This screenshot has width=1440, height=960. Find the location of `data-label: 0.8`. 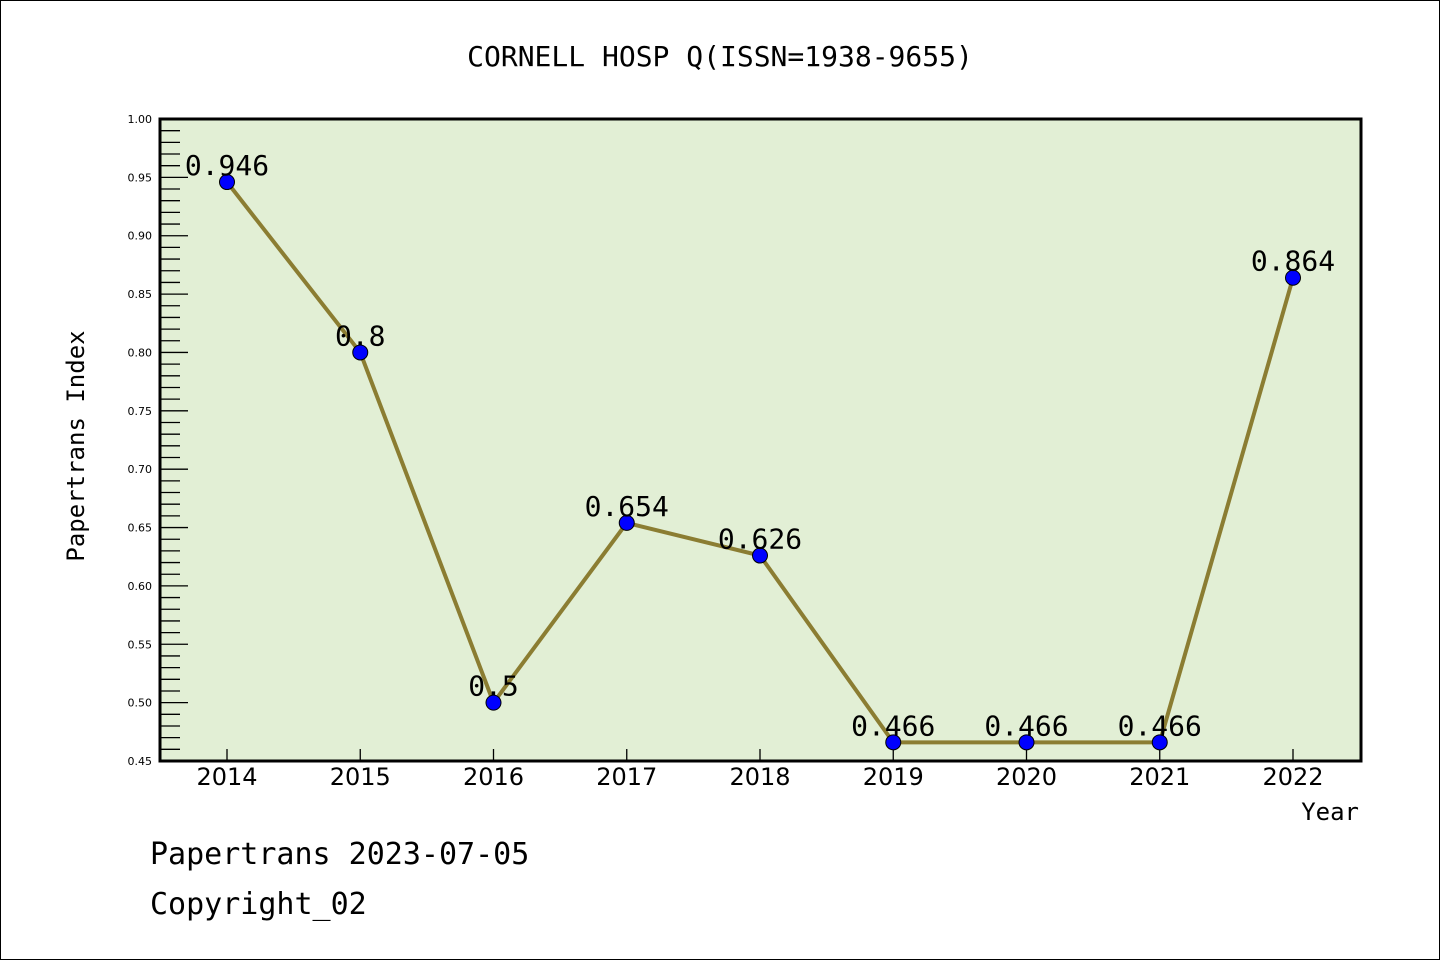

data-label: 0.8 is located at coordinates (360, 335).